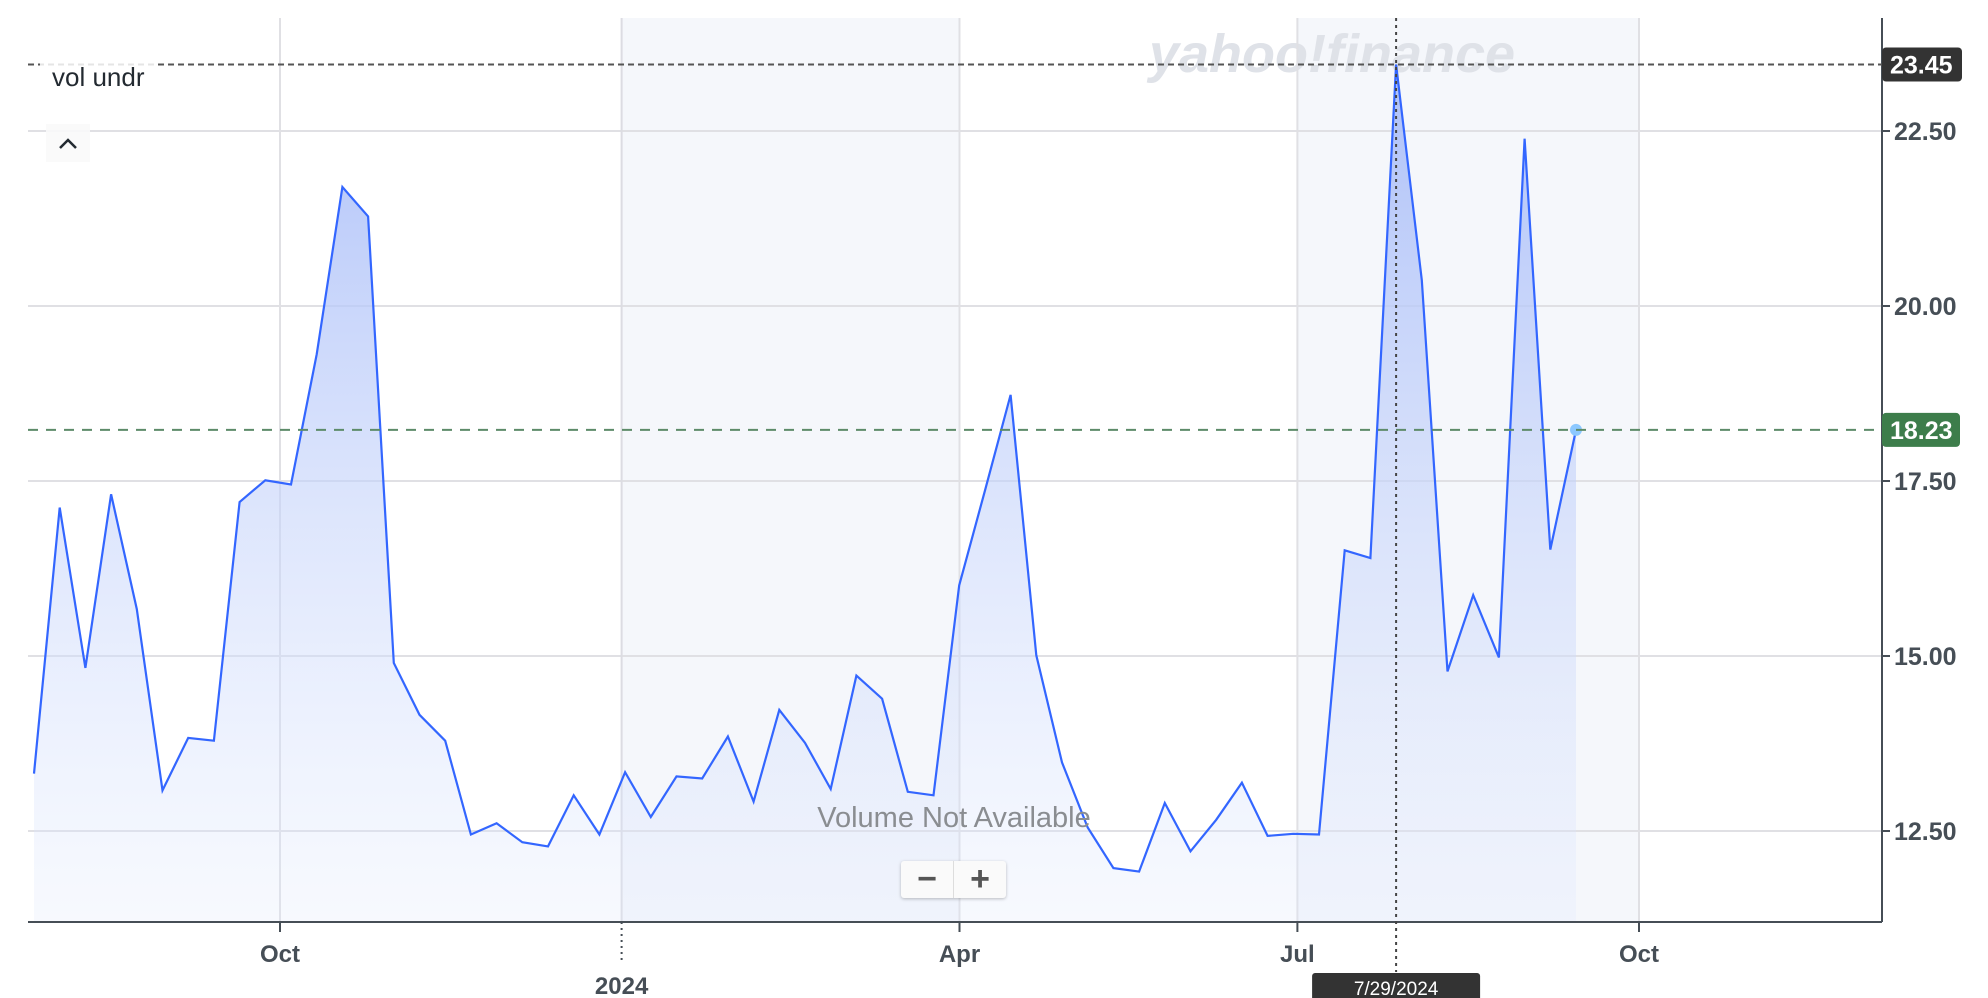 The height and width of the screenshot is (998, 1988). Describe the element at coordinates (959, 954) in the screenshot. I see `x-tick-label: Apr` at that location.